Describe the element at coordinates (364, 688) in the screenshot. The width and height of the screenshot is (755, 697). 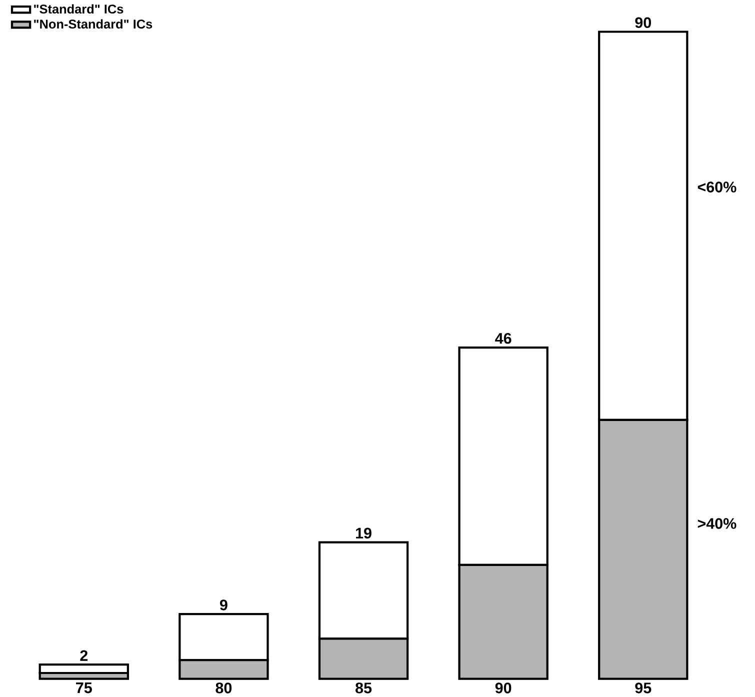
I see `x-tick-label: 85` at that location.